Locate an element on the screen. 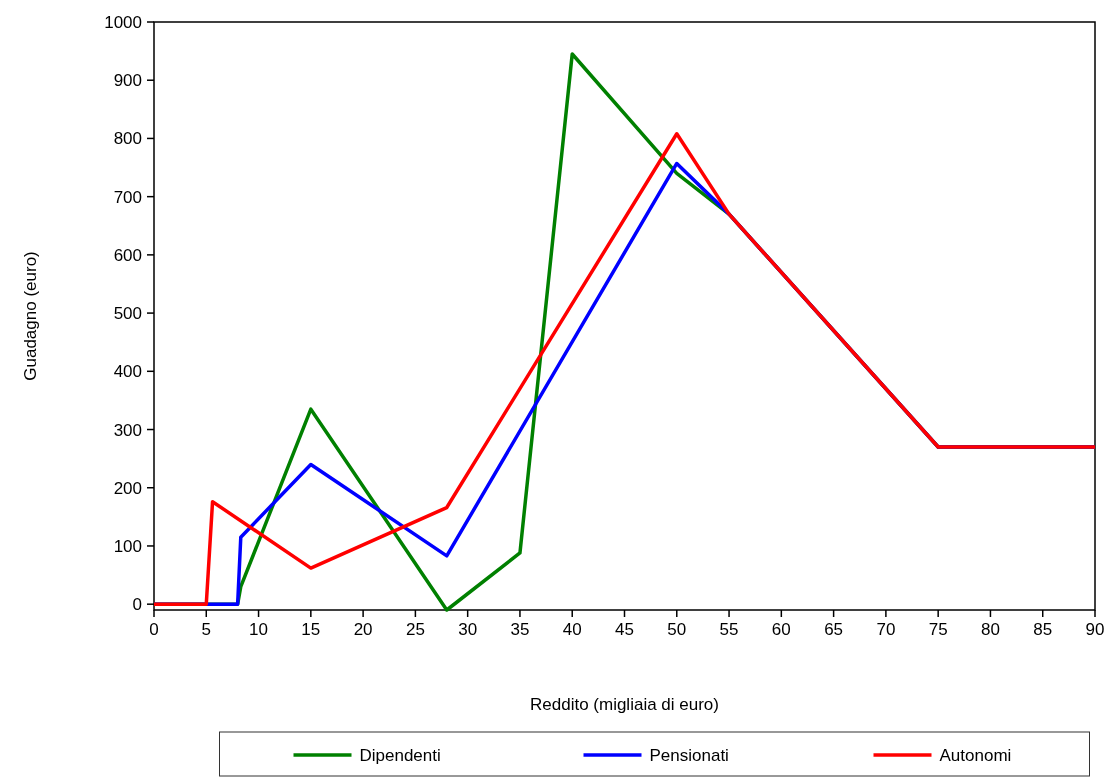  legend-label: Autonomi is located at coordinates (975, 755).